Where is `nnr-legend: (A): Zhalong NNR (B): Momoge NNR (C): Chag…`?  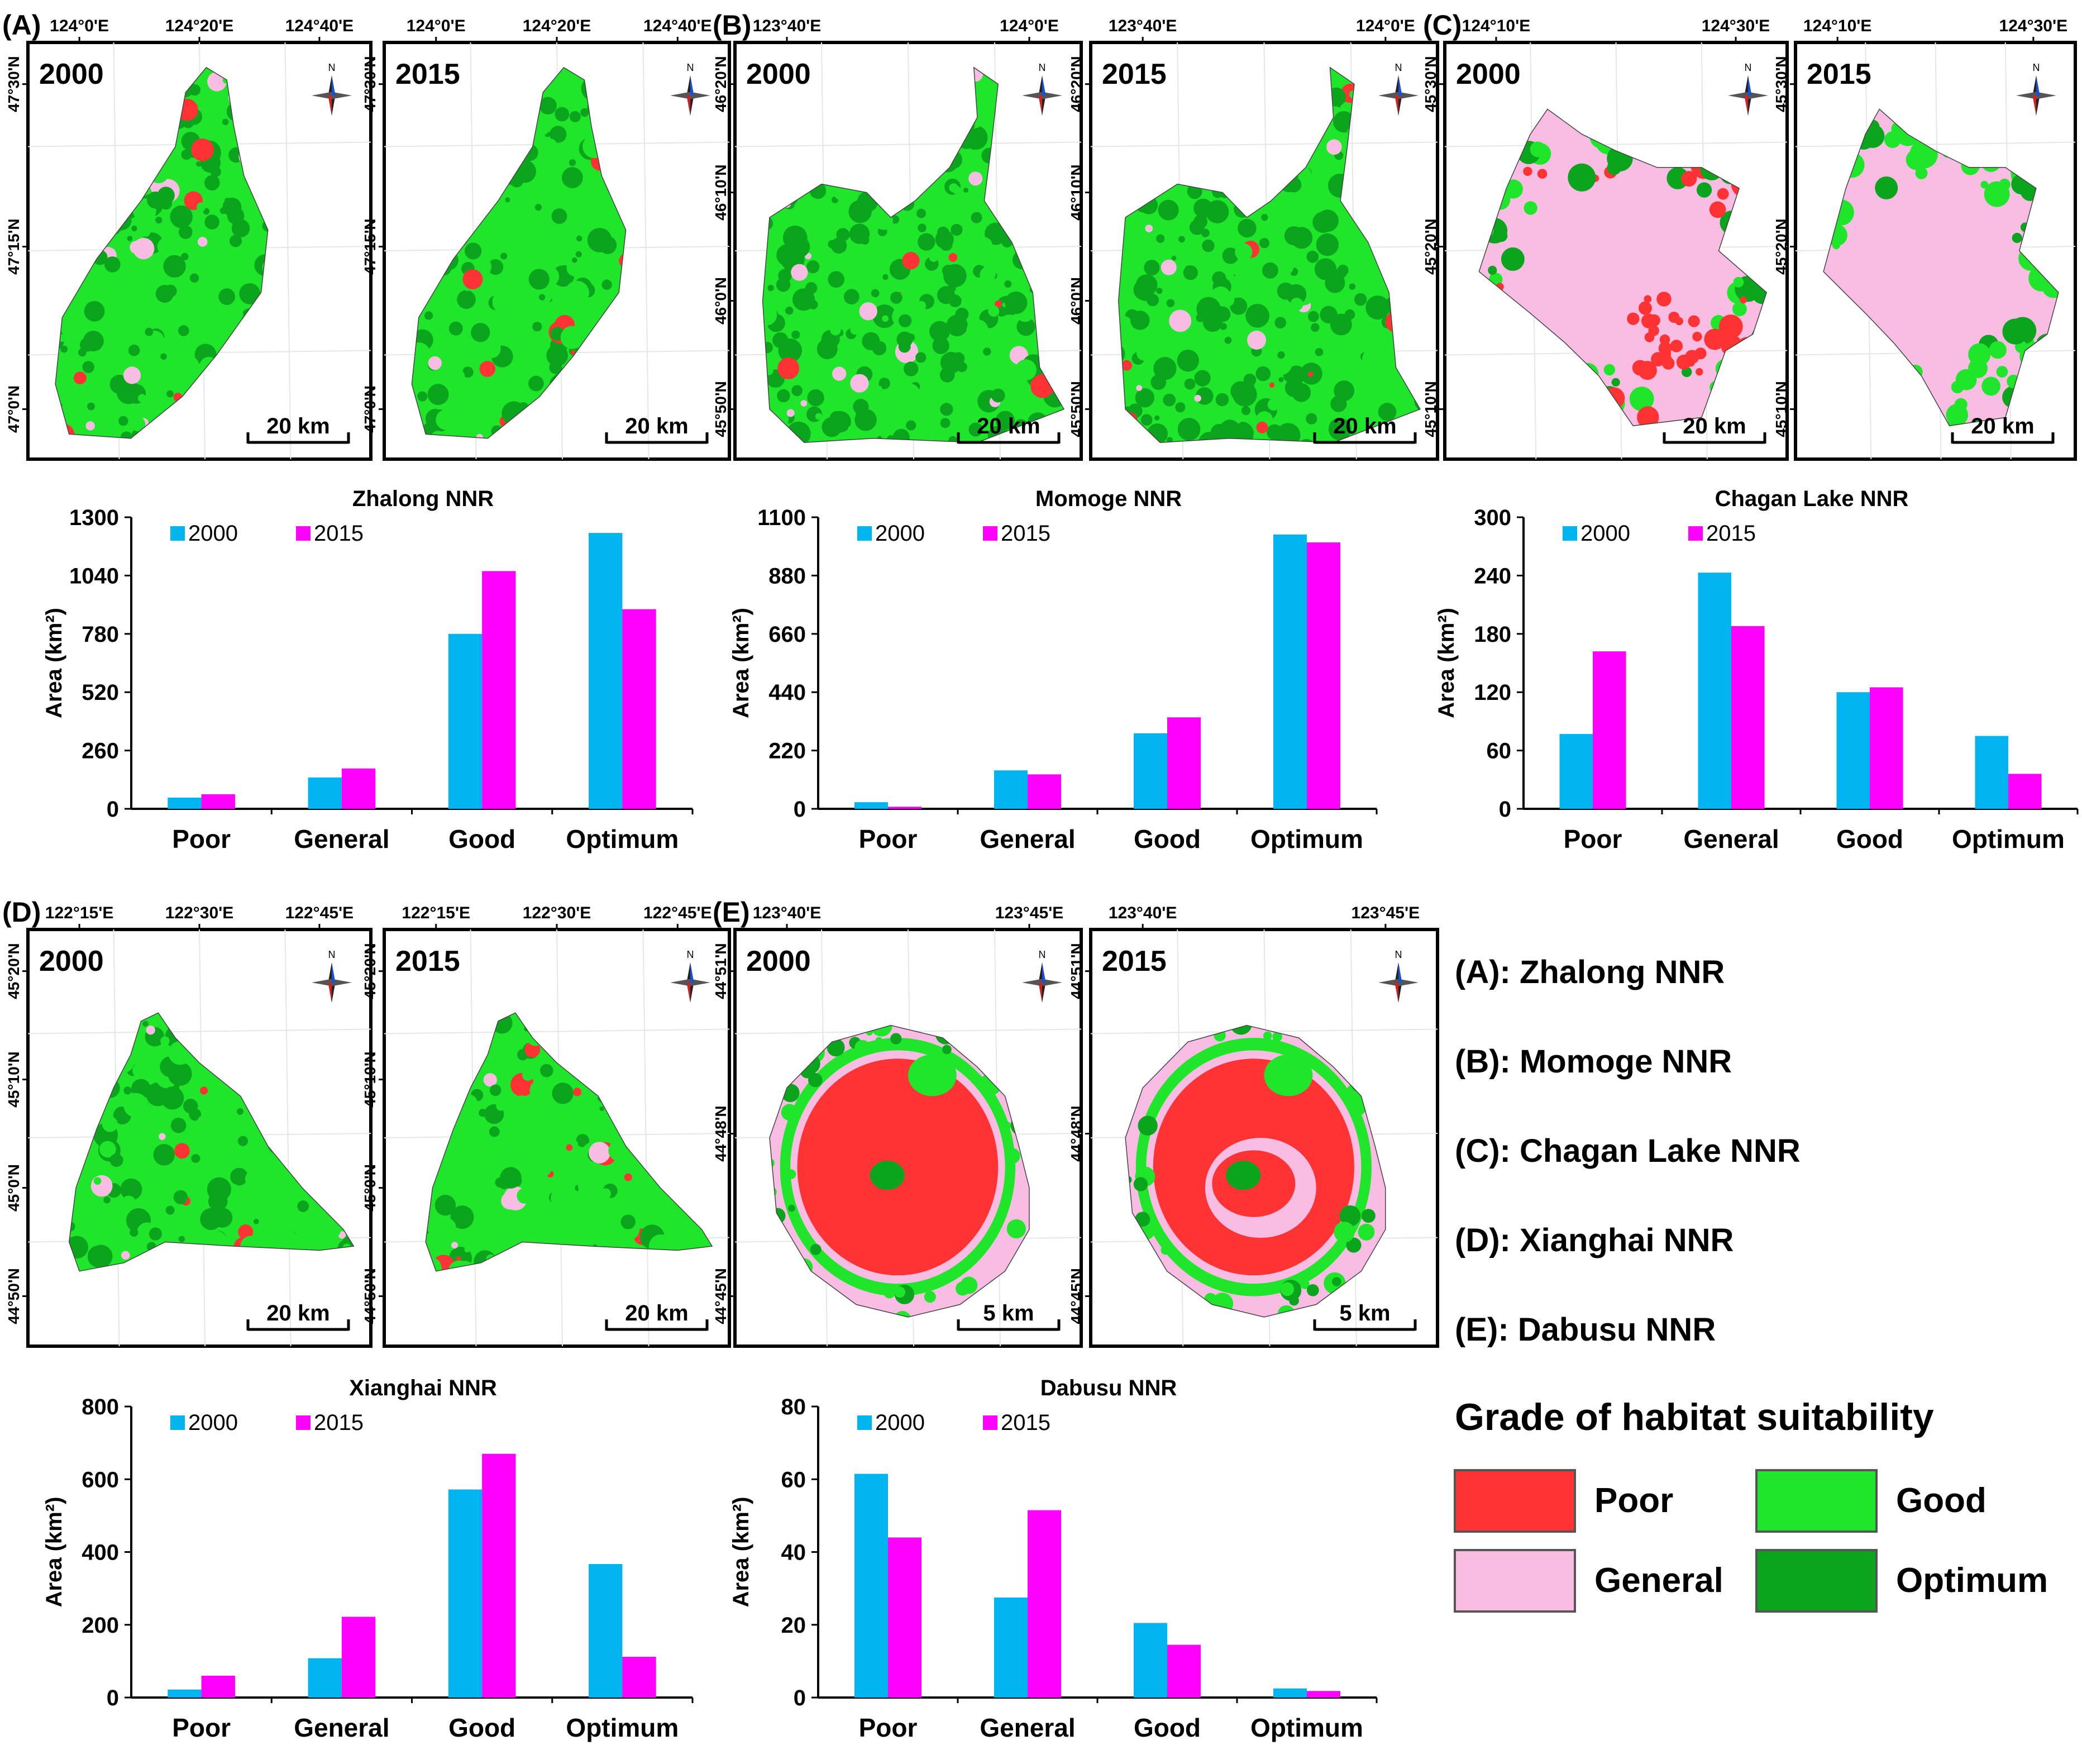
nnr-legend: (A): Zhalong NNR (B): Momoge NNR (C): Chag… is located at coordinates (1751, 1283).